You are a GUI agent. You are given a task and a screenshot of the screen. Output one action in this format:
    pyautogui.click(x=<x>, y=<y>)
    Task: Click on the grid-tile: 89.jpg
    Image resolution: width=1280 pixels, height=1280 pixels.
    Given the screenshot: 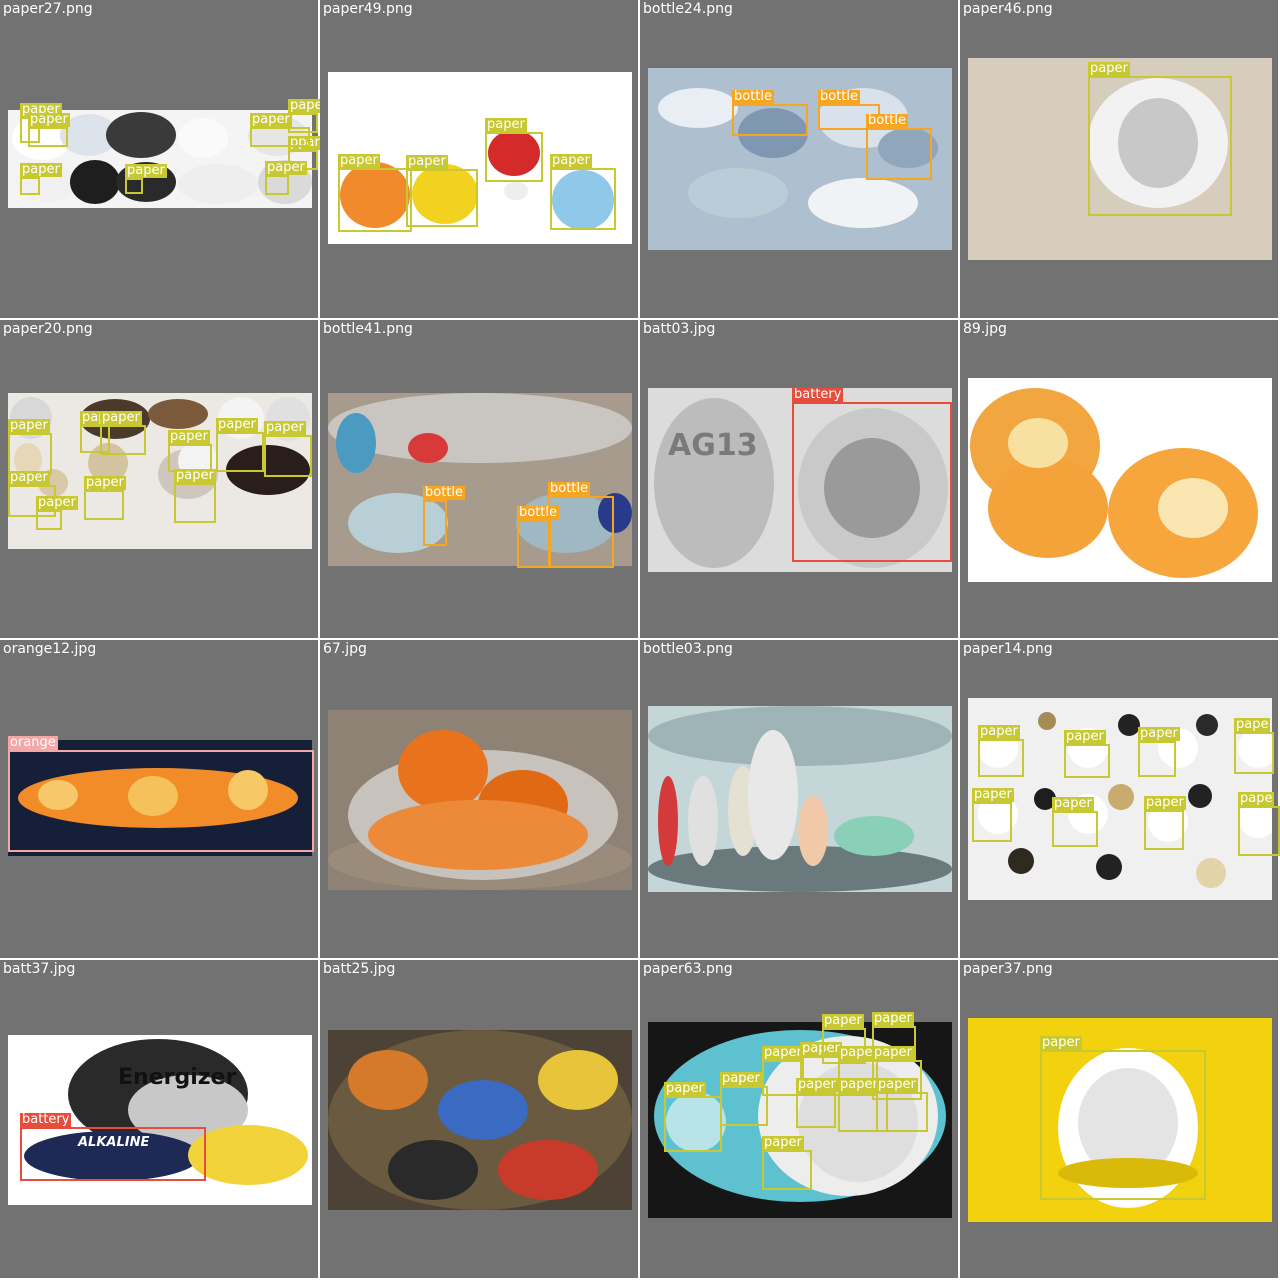 What is the action you would take?
    pyautogui.click(x=1119, y=479)
    